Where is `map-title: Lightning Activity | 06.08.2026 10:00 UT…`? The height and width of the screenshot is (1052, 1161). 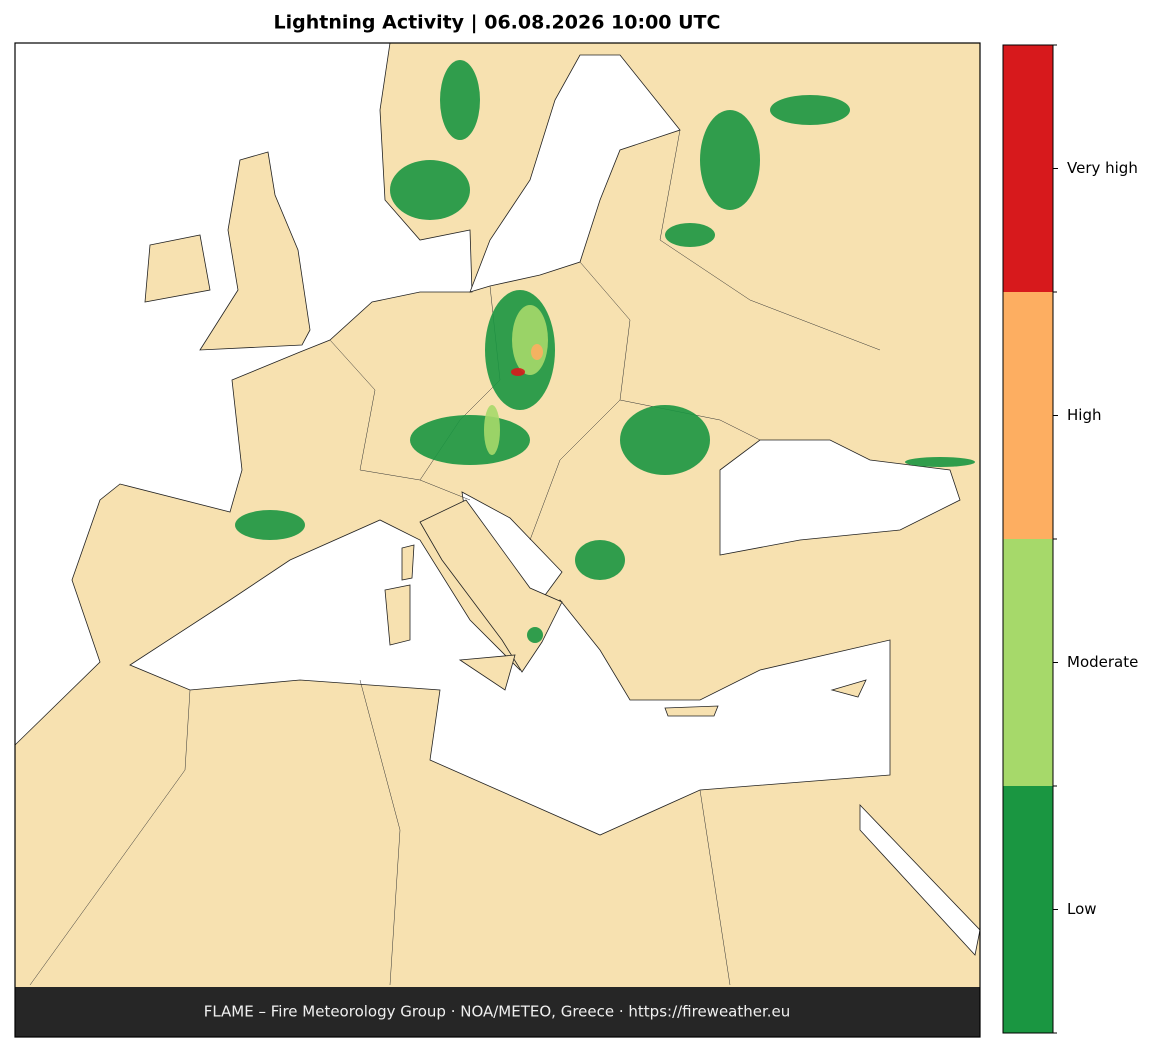
map-title: Lightning Activity | 06.08.2026 10:00 UT… is located at coordinates (497, 23).